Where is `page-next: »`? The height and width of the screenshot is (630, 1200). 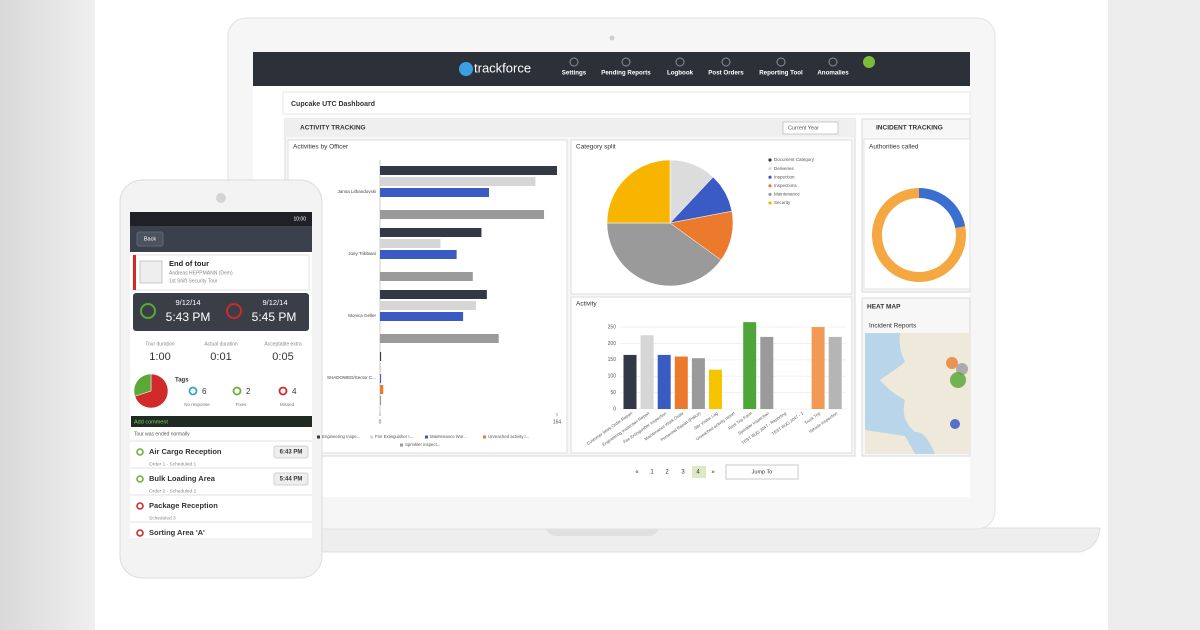 page-next: » is located at coordinates (713, 473).